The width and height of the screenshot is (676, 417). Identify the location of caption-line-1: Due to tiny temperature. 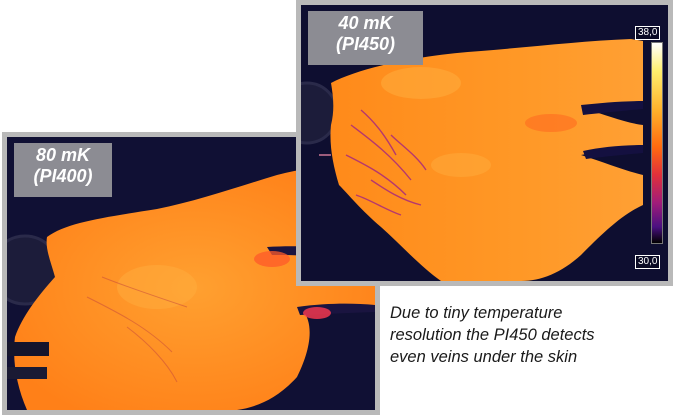
(476, 313).